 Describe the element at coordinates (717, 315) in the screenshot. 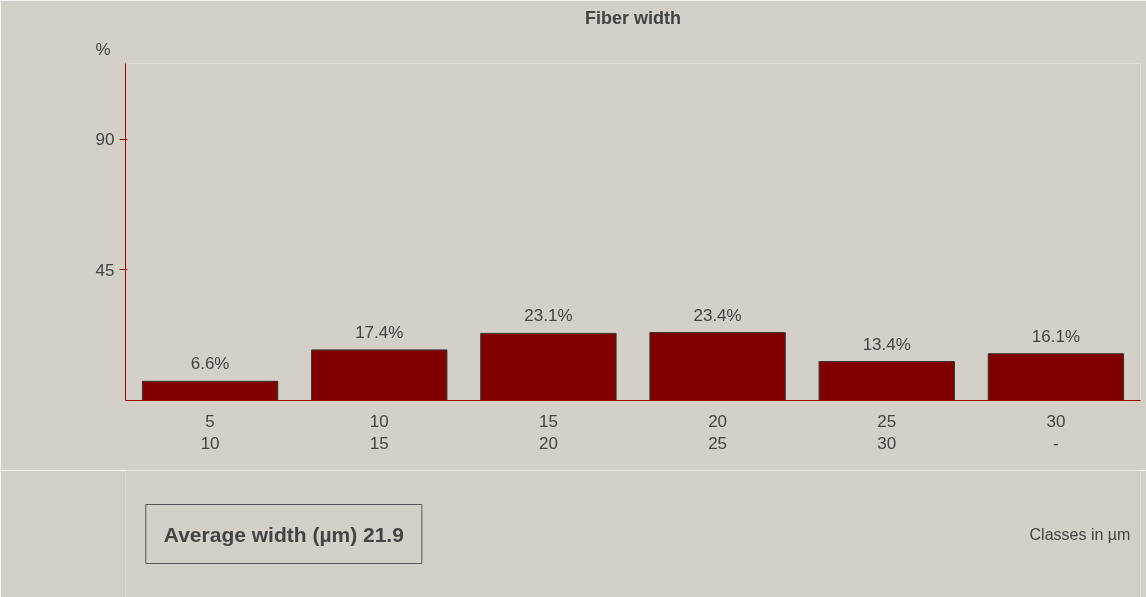

I see `data-label: 23.4%` at that location.